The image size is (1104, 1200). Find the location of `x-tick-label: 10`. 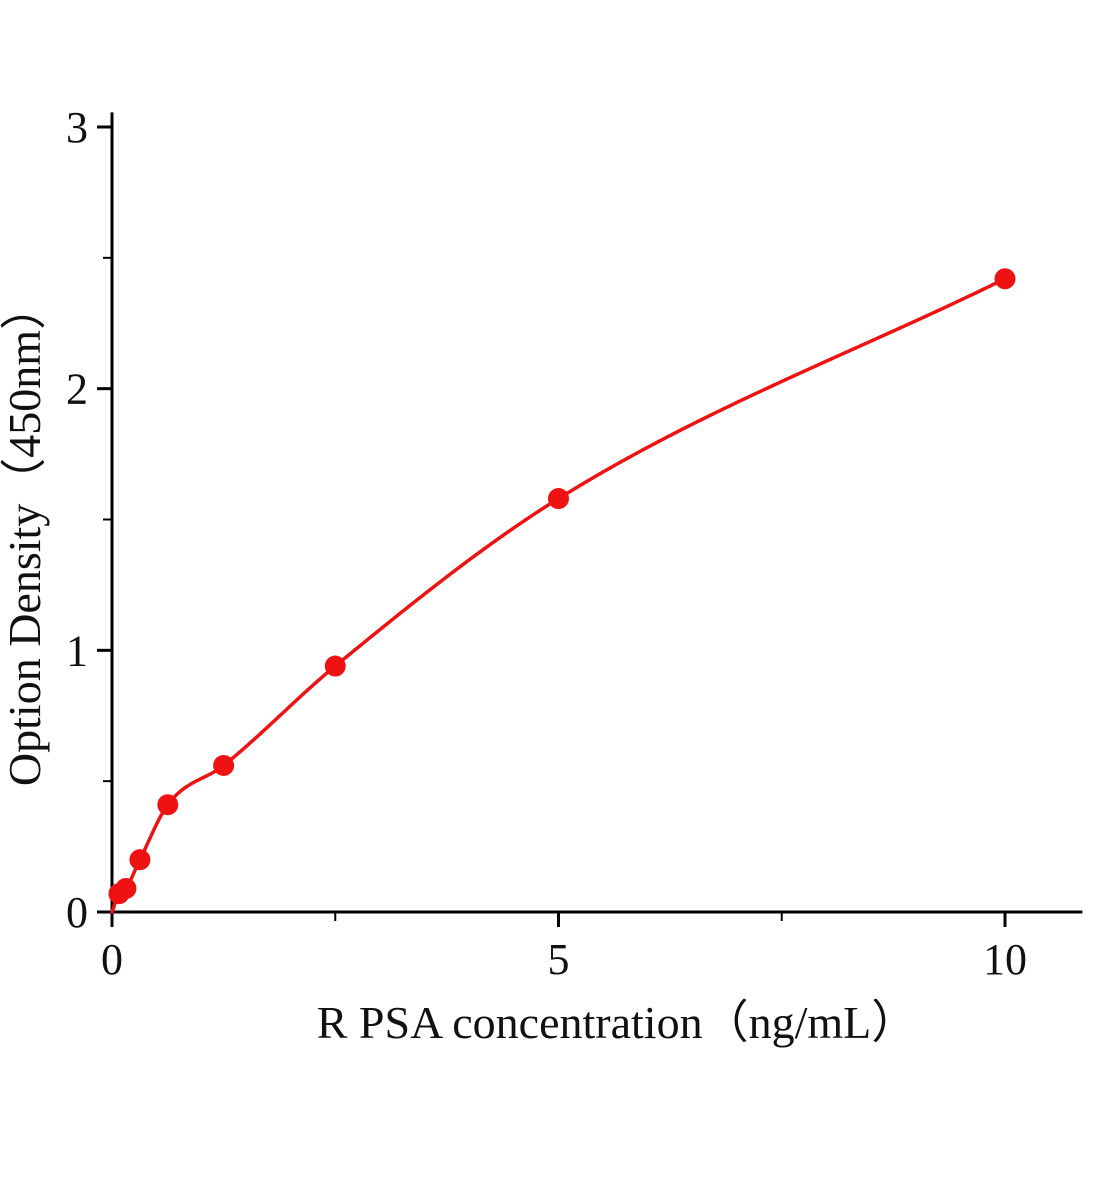

x-tick-label: 10 is located at coordinates (1005, 959).